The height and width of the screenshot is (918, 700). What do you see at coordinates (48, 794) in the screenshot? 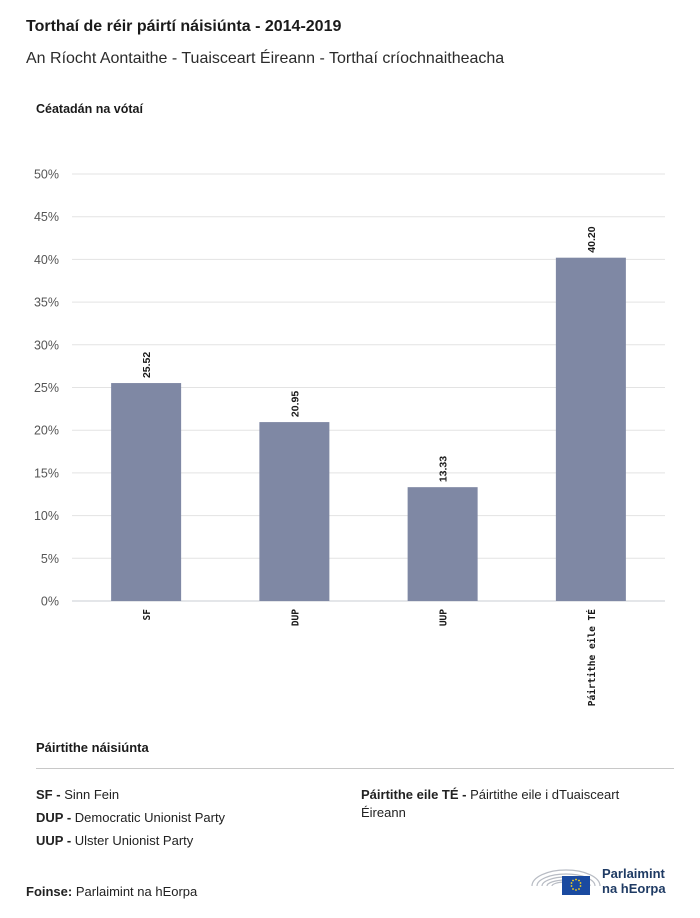
I see `legend-code: SF -` at bounding box center [48, 794].